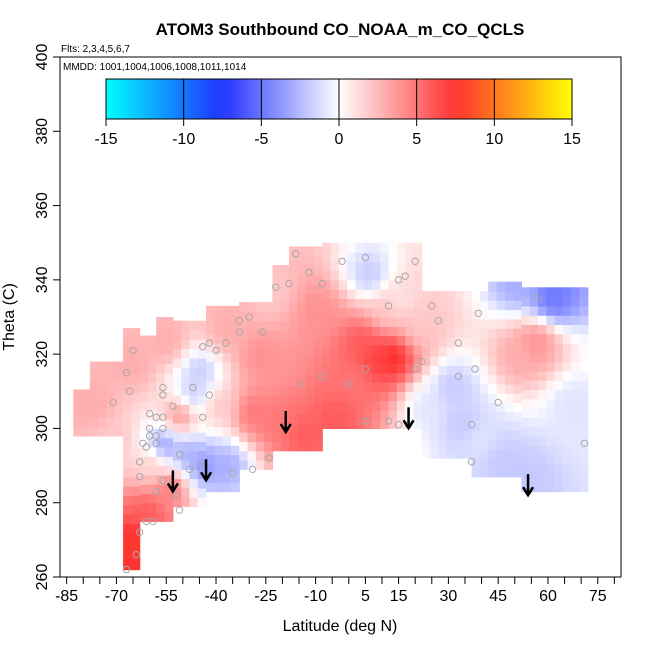  I want to click on y-tick-label: 260, so click(42, 577).